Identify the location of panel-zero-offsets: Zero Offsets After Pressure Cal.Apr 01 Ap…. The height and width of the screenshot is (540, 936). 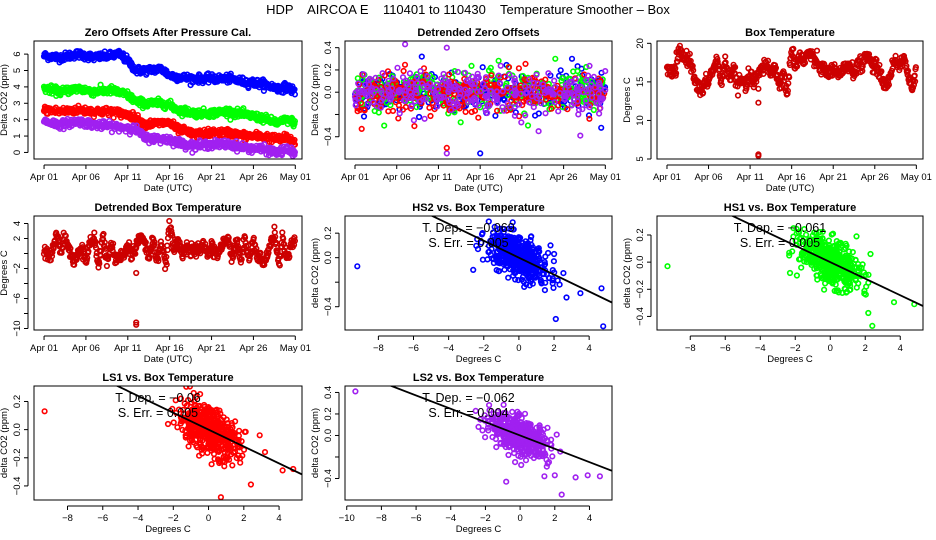
(155, 110).